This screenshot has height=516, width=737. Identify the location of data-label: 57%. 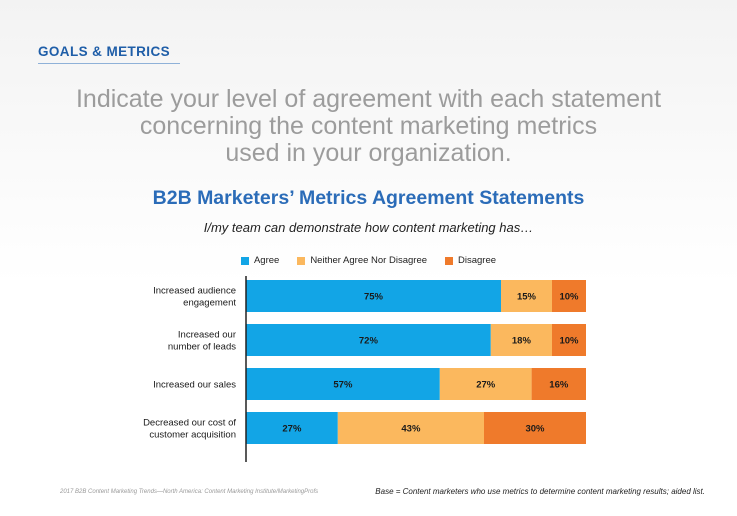
(343, 385).